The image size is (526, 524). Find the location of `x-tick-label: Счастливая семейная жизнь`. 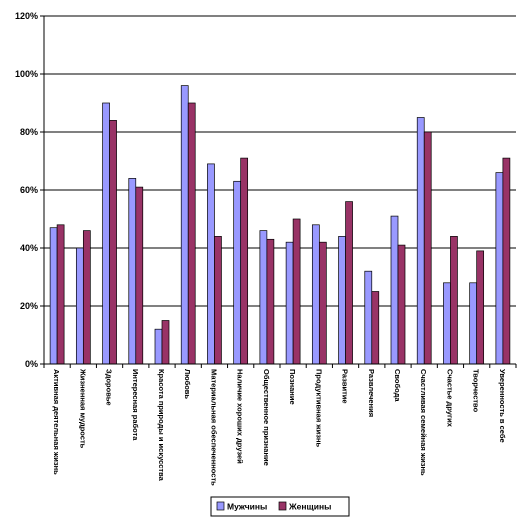

x-tick-label: Счастливая семейная жизнь is located at coordinates (423, 422).